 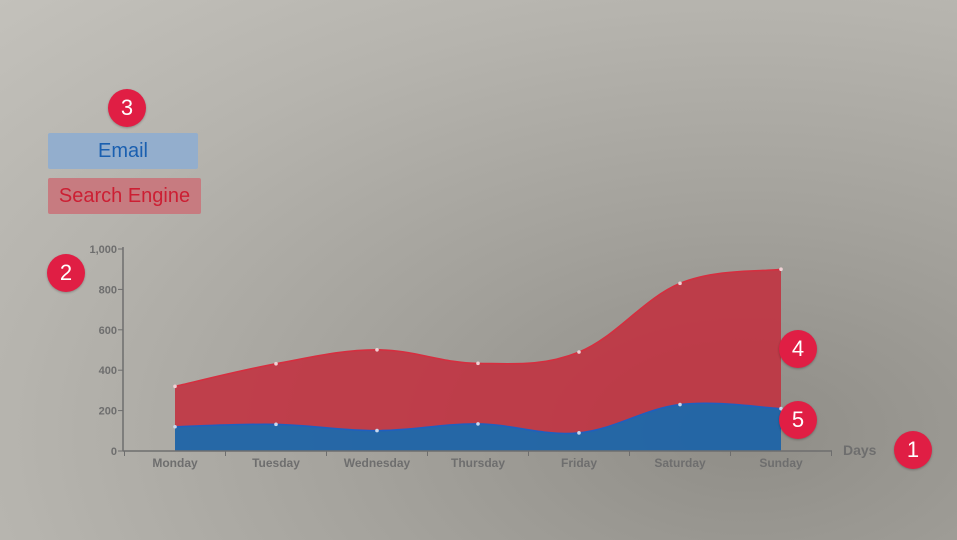 I want to click on y-tick-label: 800, so click(x=108, y=290).